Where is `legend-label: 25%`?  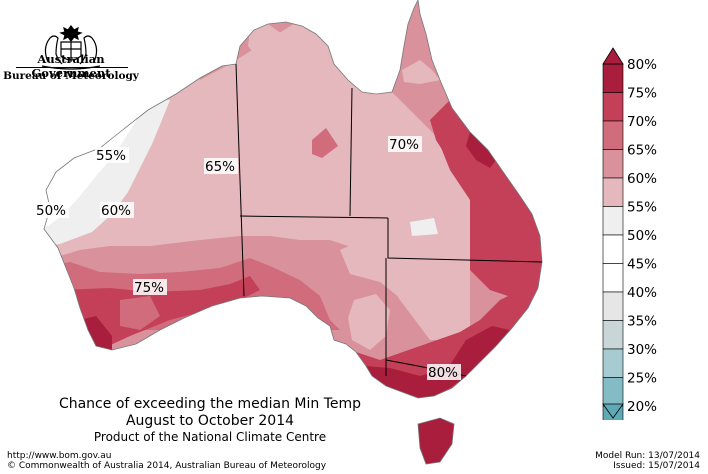
legend-label: 25% is located at coordinates (642, 379).